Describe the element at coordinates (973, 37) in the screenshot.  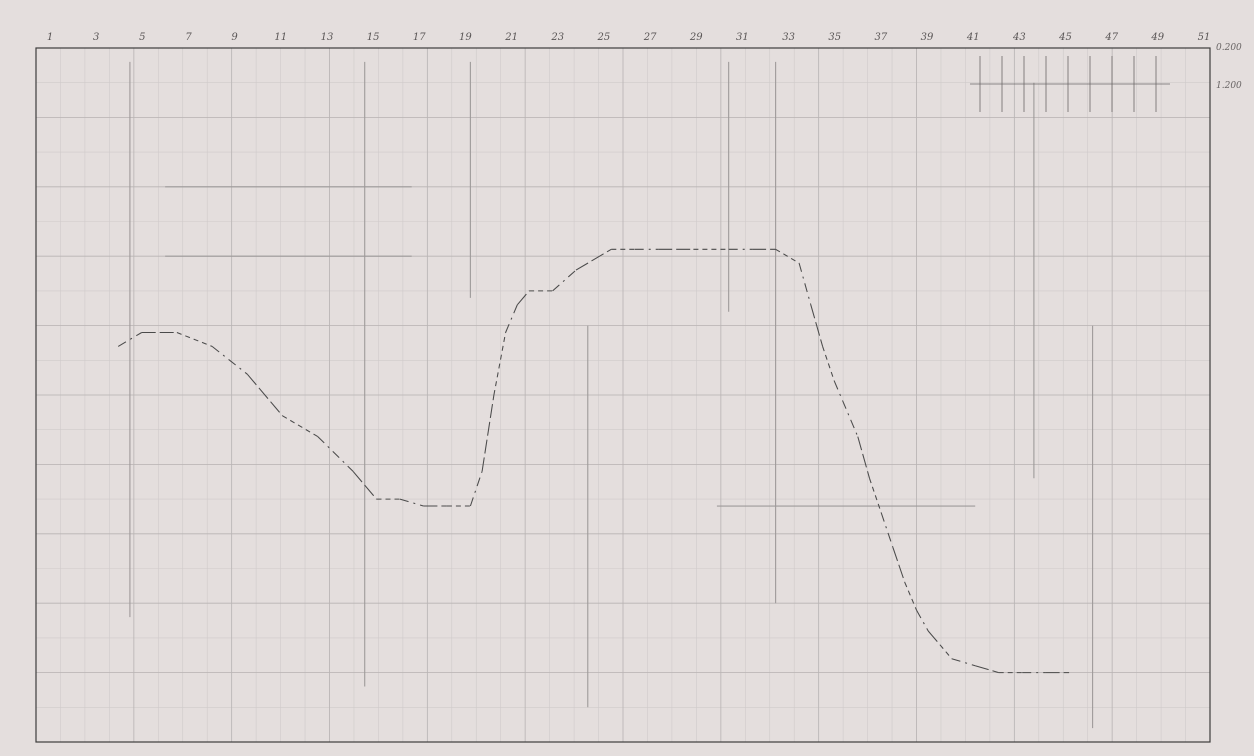
I see `x-tick-label: 41` at that location.